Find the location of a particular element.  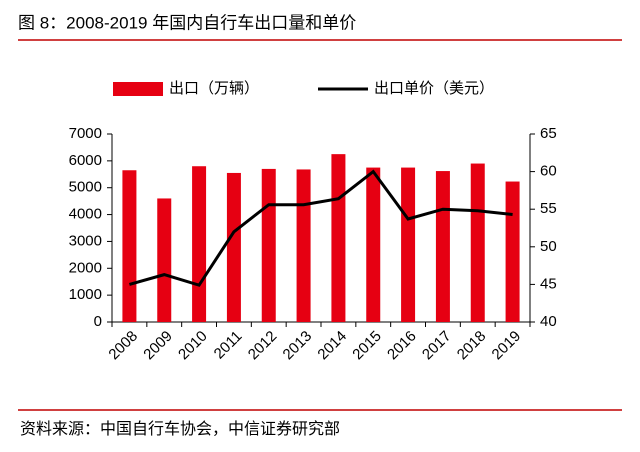

y-tick-label: 5000 is located at coordinates (85, 187).